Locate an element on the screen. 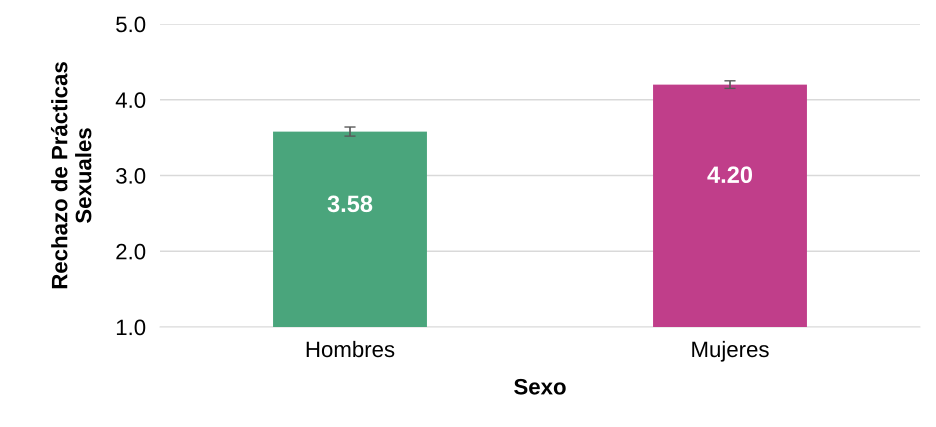 The width and height of the screenshot is (936, 427). x-axis-title: Sexo is located at coordinates (540, 386).